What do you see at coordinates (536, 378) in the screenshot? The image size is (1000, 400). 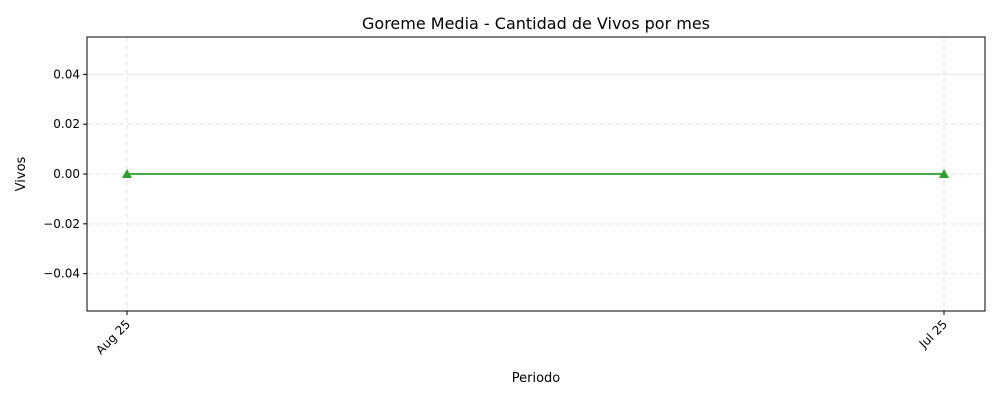 I see `x-axis-label: Periodo` at bounding box center [536, 378].